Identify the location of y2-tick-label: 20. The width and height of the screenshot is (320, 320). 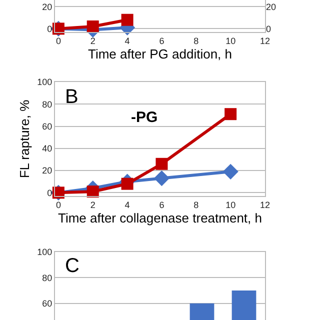
(271, 7).